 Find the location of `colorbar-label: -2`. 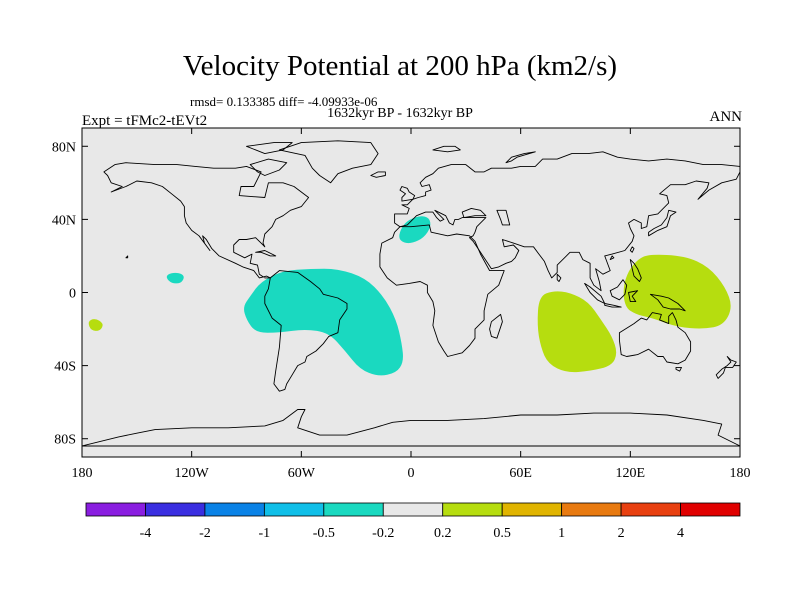

colorbar-label: -2 is located at coordinates (205, 533).